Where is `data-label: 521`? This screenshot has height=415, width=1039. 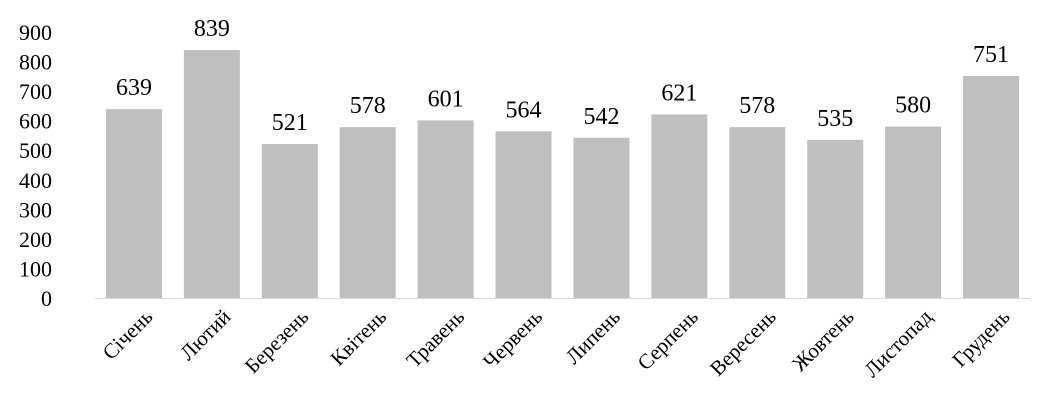 data-label: 521 is located at coordinates (290, 123).